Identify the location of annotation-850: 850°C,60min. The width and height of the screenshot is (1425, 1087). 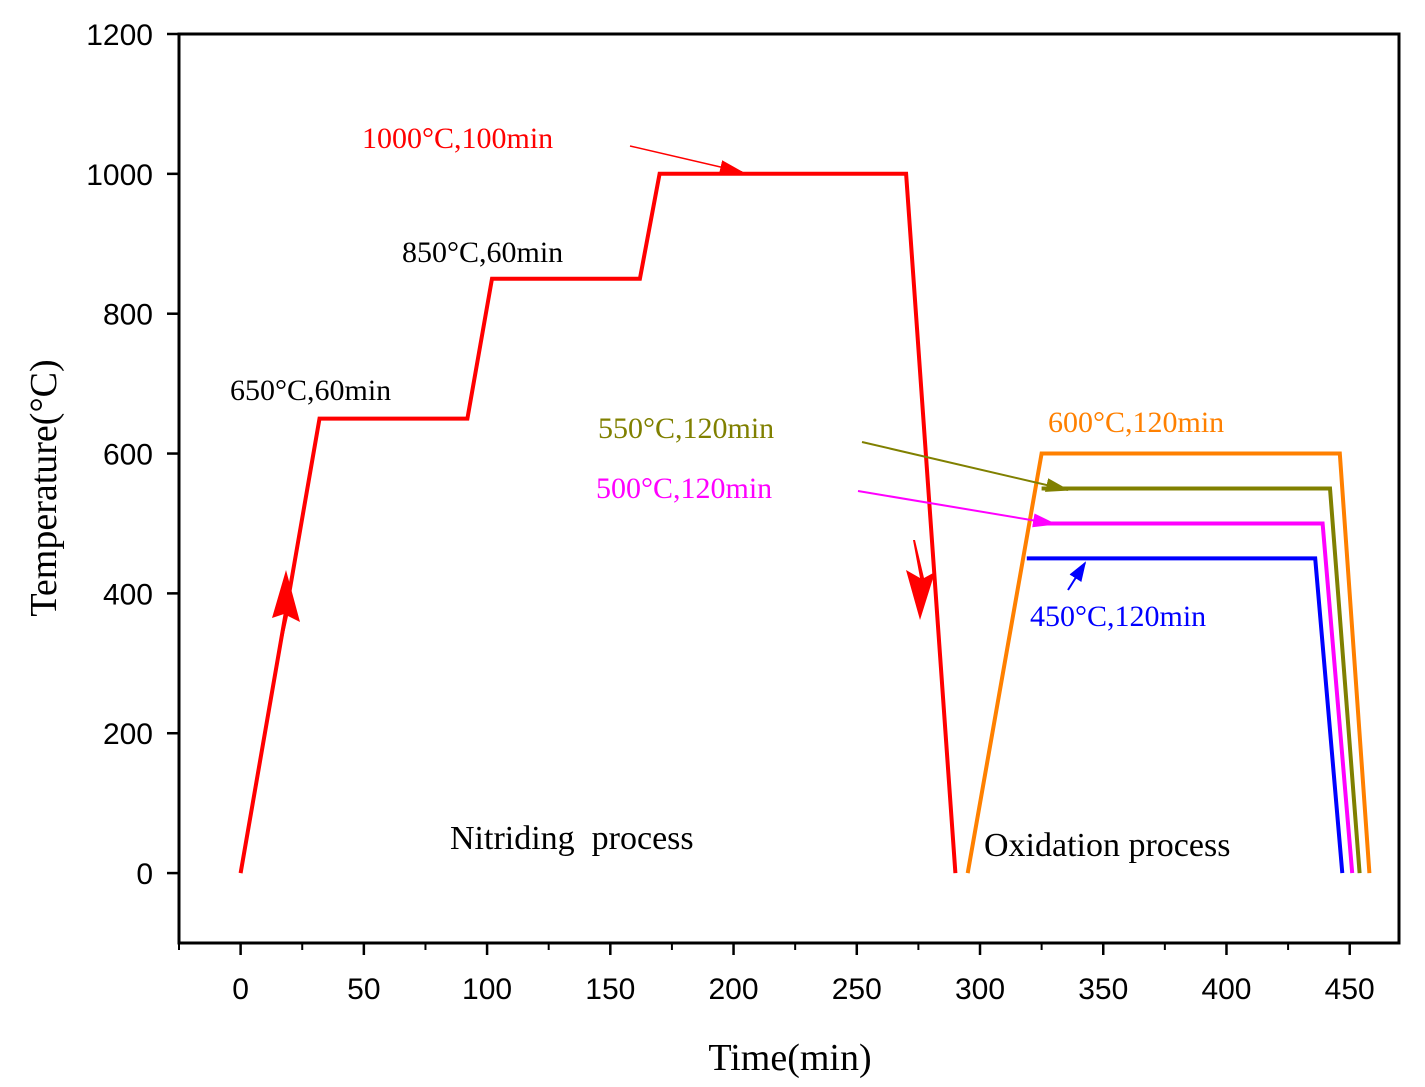
(482, 252).